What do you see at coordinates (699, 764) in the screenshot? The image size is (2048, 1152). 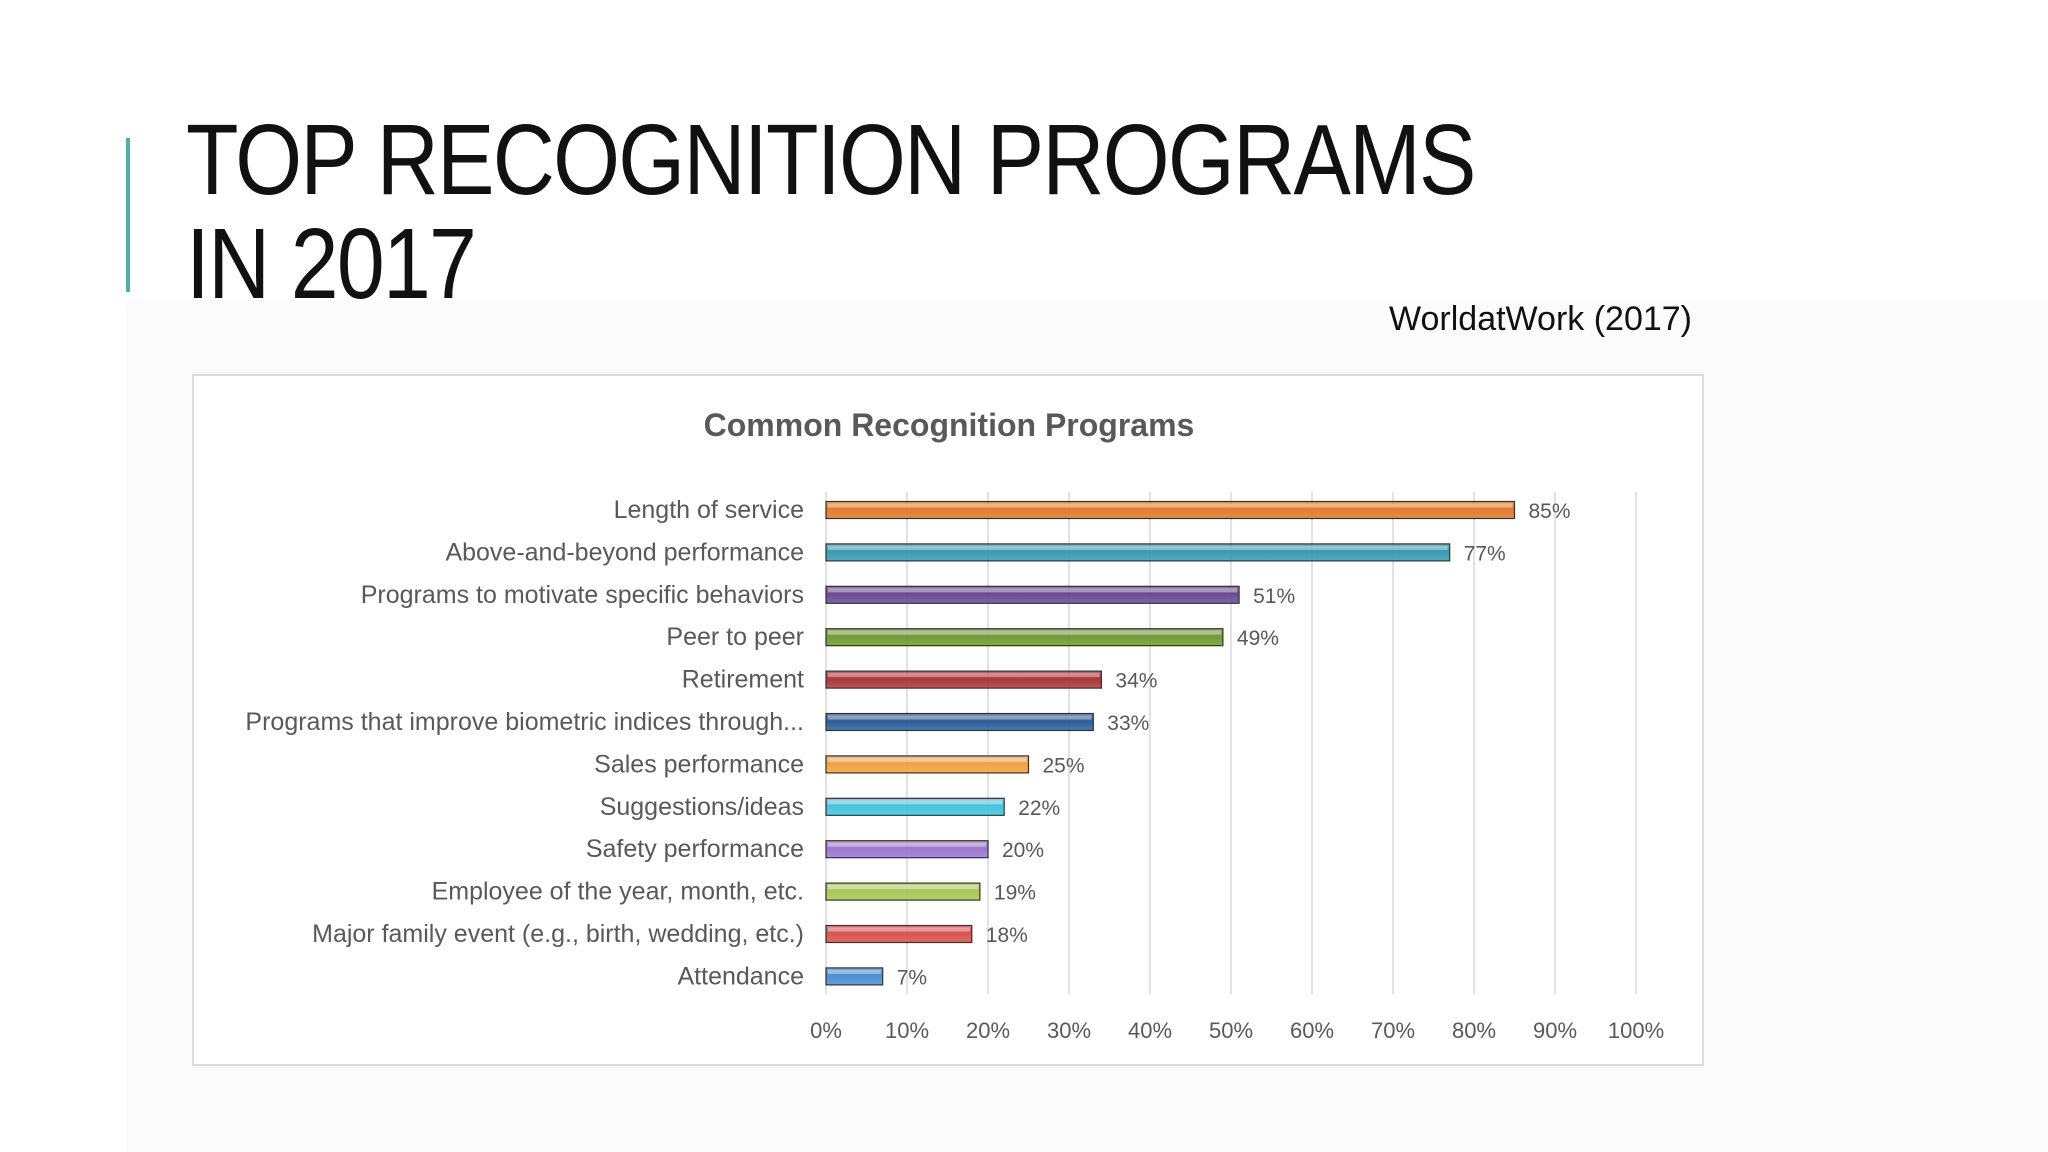 I see `category-label: Sales performance` at bounding box center [699, 764].